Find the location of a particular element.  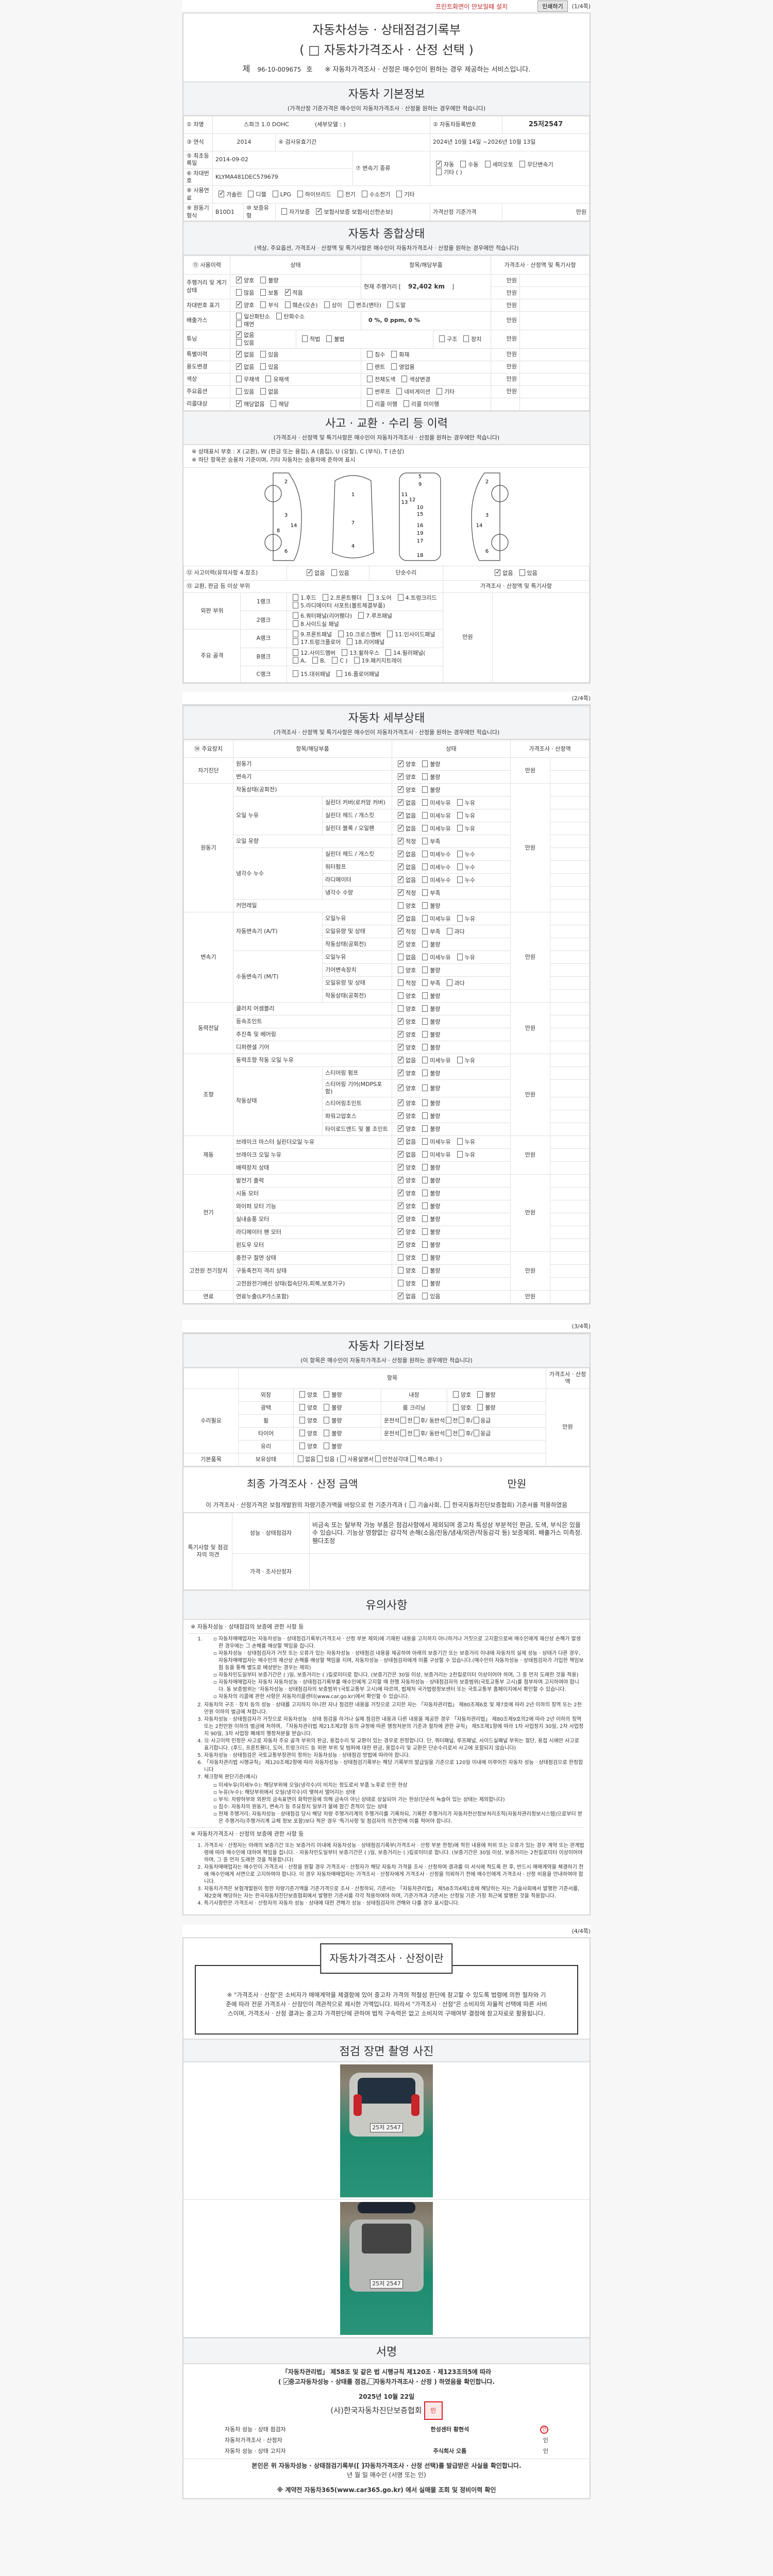

checkbox-option: 부족 is located at coordinates (430, 841).